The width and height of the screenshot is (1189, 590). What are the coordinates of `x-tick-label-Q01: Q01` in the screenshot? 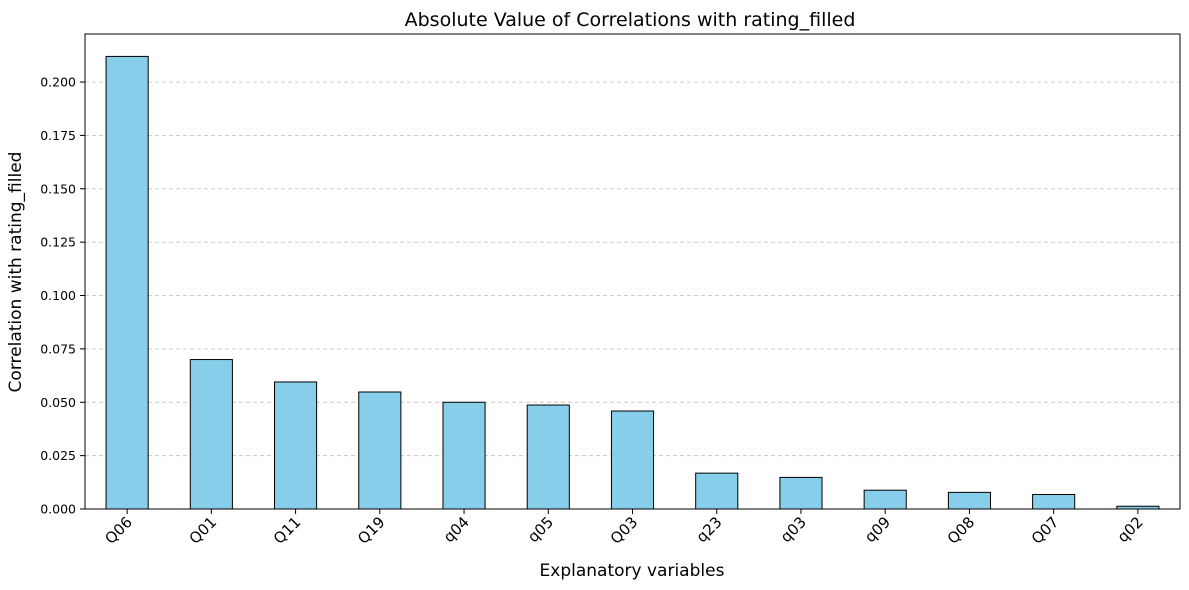 It's located at (203, 530).